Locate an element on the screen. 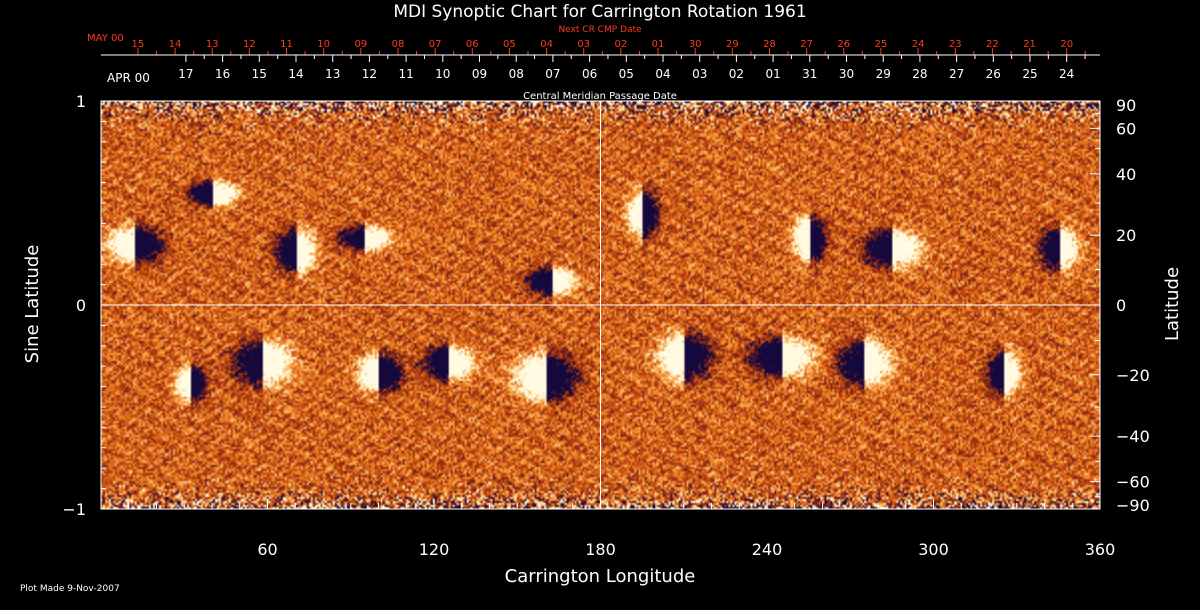 Image resolution: width=1200 pixels, height=610 pixels. date-tick-label: 21 is located at coordinates (1029, 44).